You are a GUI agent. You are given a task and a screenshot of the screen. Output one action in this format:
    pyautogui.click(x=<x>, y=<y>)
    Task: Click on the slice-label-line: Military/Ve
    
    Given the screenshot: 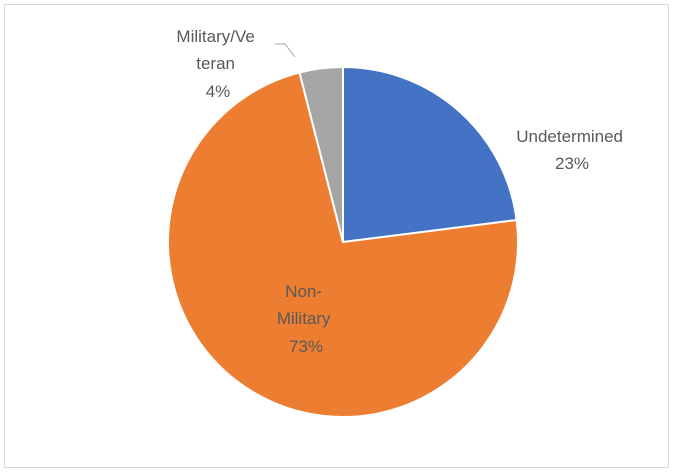 What is the action you would take?
    pyautogui.click(x=215, y=36)
    